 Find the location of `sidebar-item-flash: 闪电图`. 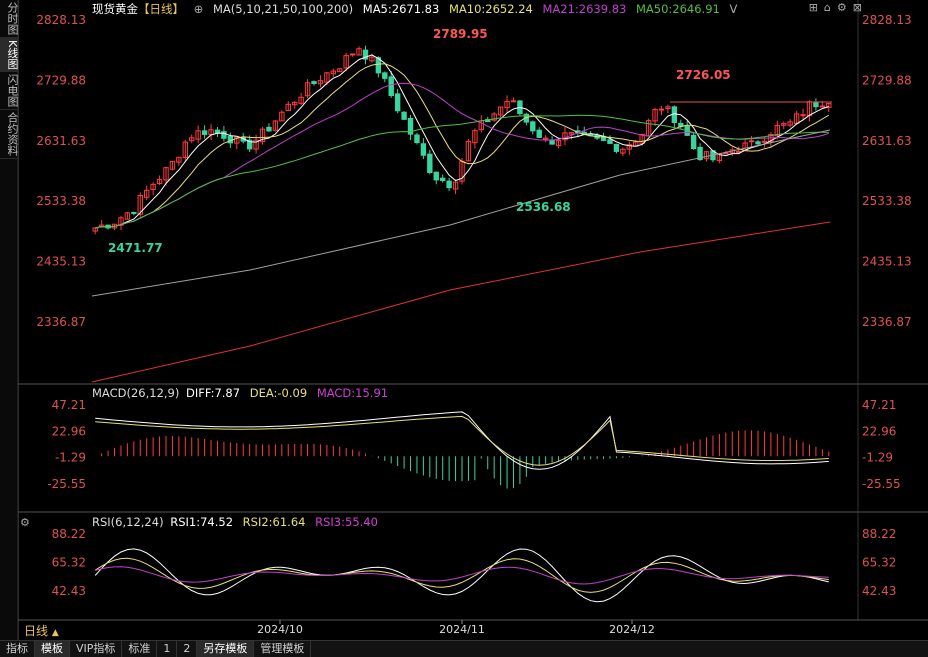

sidebar-item-flash: 闪电图 is located at coordinates (9, 91).